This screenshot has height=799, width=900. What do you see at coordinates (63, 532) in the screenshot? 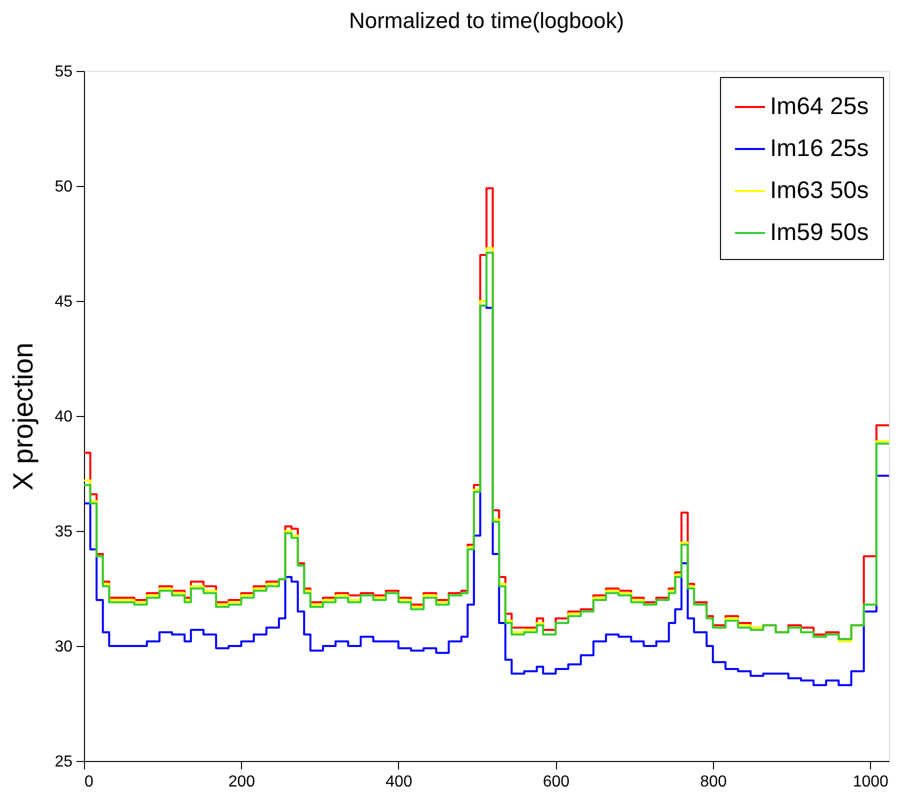
I see `y-tick-label: 35` at bounding box center [63, 532].